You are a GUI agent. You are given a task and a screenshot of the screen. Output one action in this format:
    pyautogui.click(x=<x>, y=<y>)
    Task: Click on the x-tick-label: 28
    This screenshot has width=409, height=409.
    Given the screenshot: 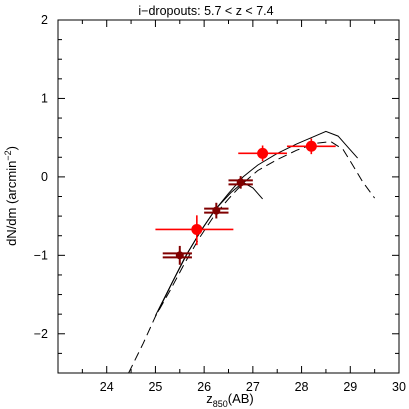 What is the action you would take?
    pyautogui.click(x=302, y=387)
    